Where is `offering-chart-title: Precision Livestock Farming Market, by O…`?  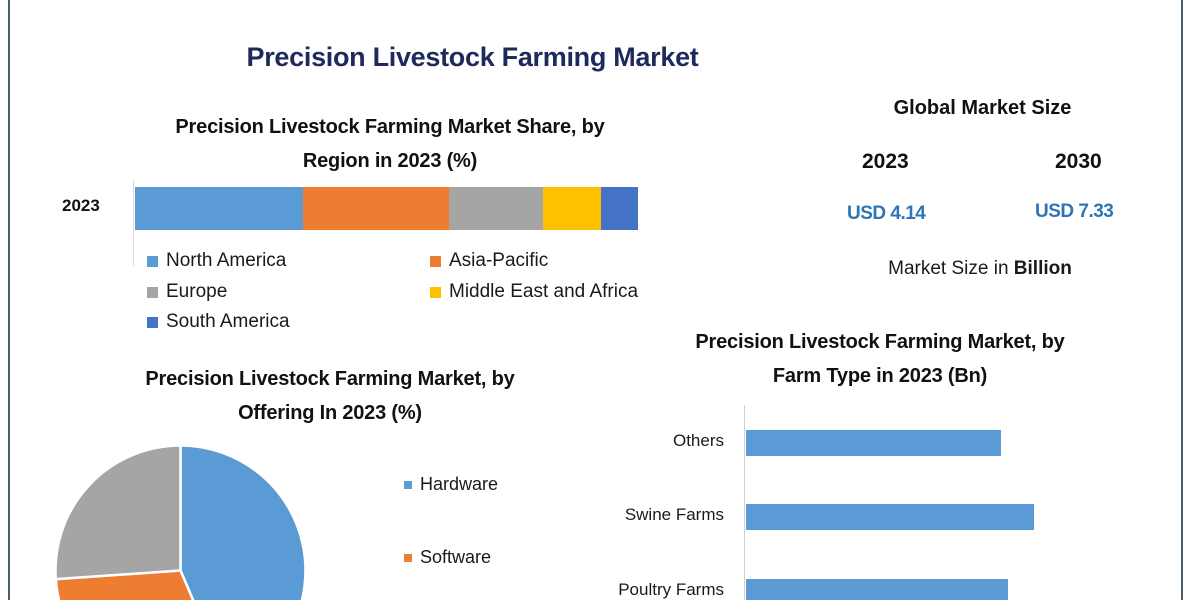
offering-chart-title: Precision Livestock Farming Market, by O… is located at coordinates (330, 396).